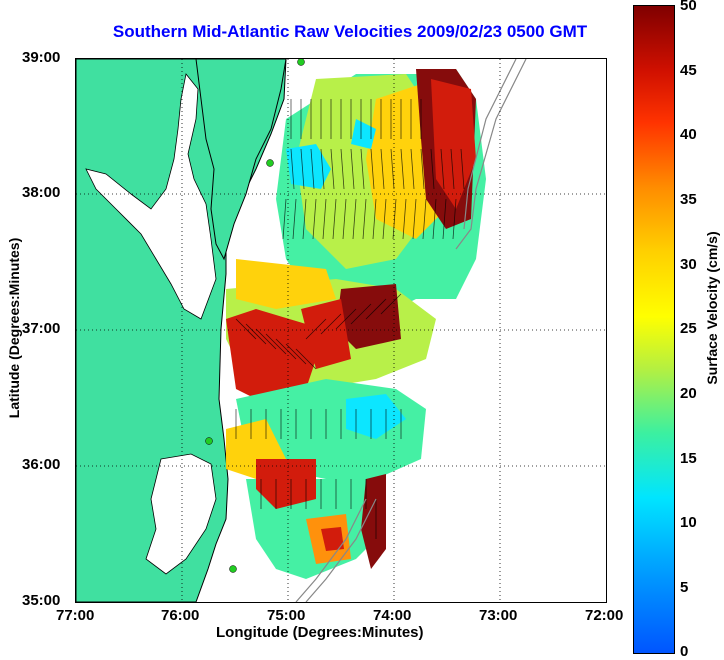 This screenshot has height=660, width=724. What do you see at coordinates (688, 134) in the screenshot?
I see `colorbar-tick-label: 40` at bounding box center [688, 134].